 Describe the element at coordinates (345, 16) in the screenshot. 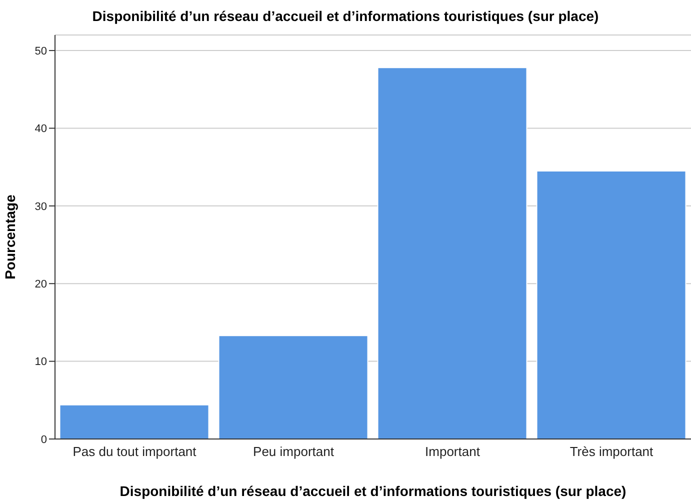

I see `chart-title: Disponibilité d’un réseau d’accueil et d’informations touristiques (sur place)` at that location.